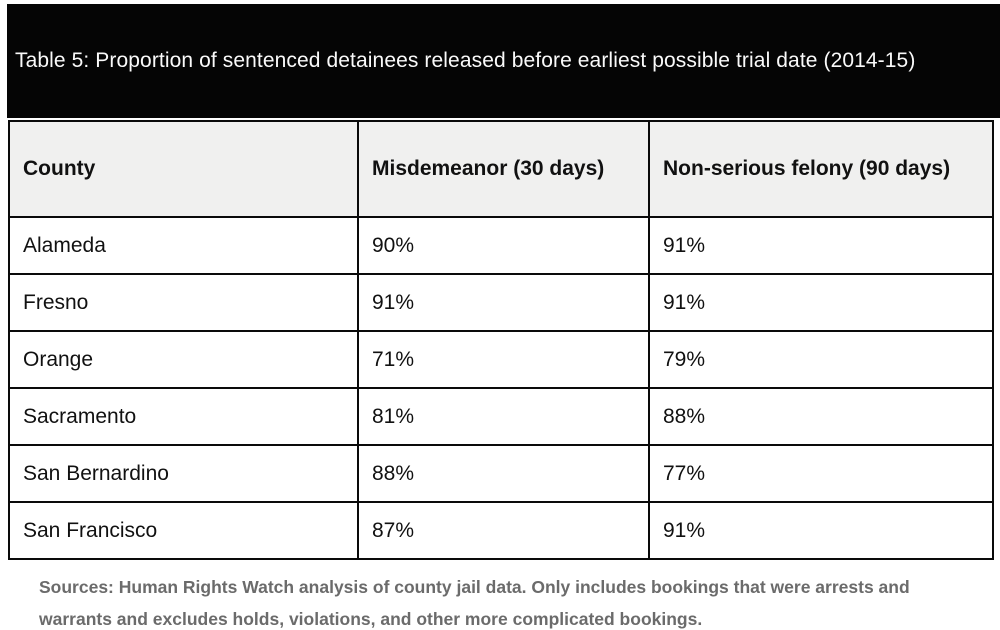  What do you see at coordinates (503, 359) in the screenshot?
I see `misdemeanor-value-cell: 71%` at bounding box center [503, 359].